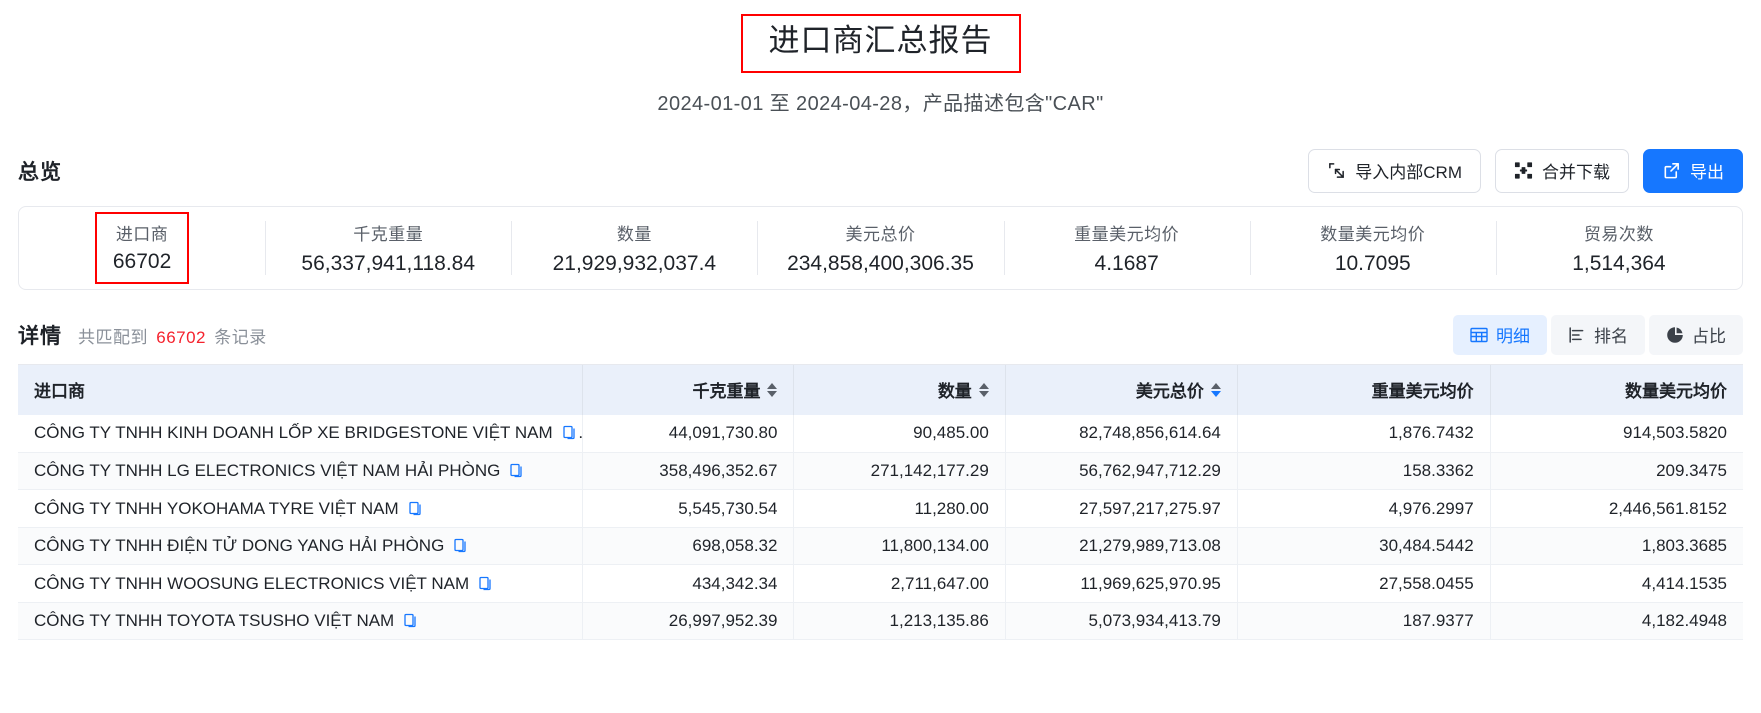 This screenshot has width=1761, height=713. Describe the element at coordinates (1372, 263) in the screenshot. I see `stat-usd-per-quantity-value: 10.7095` at that location.